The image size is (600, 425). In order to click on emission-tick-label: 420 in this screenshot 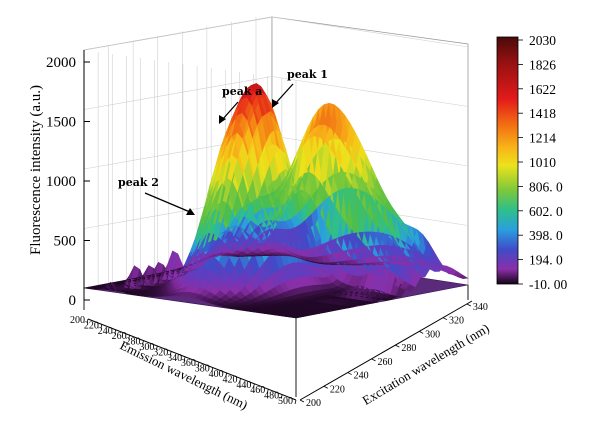, I will do `click(230, 379)`.